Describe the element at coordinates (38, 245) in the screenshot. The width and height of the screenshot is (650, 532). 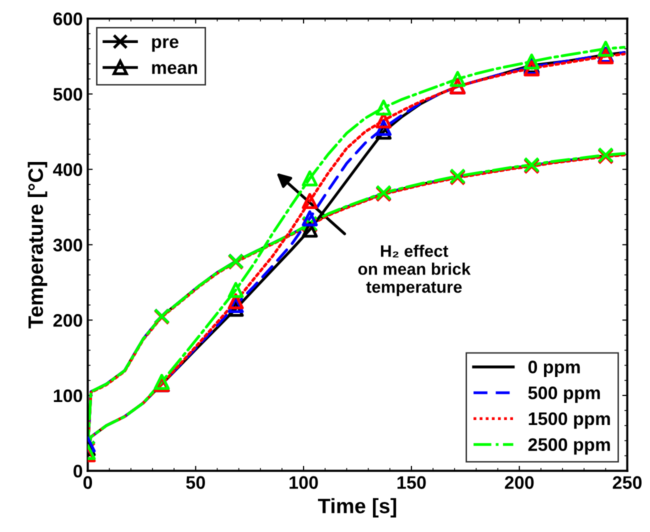
I see `y-axis-title: Temperature [°C]` at that location.